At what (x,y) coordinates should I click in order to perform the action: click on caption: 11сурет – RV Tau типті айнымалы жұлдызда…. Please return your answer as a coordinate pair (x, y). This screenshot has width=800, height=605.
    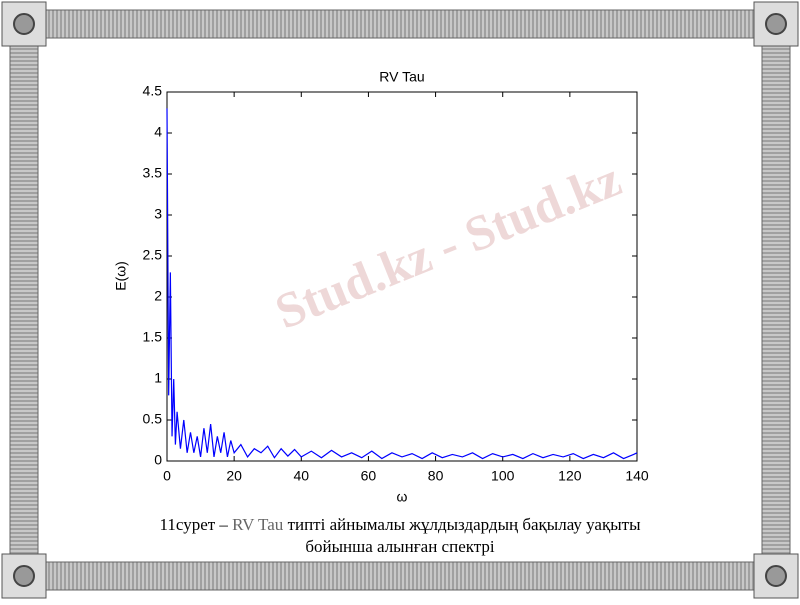
    Looking at the image, I should click on (401, 524).